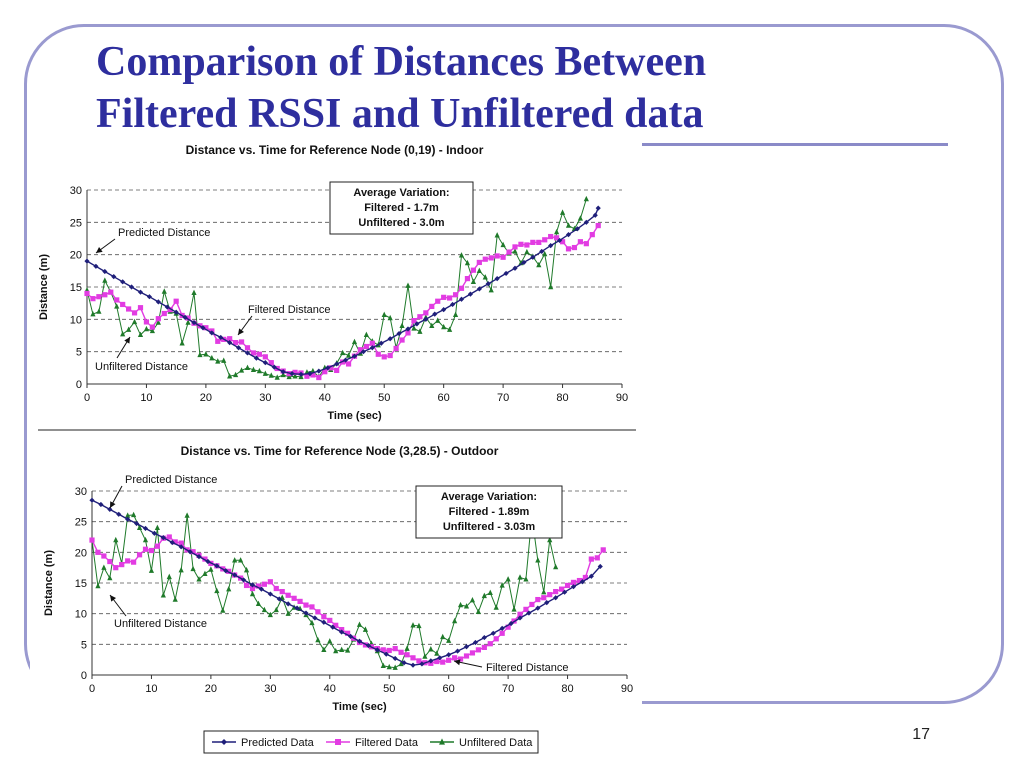 Image resolution: width=1024 pixels, height=768 pixels. Describe the element at coordinates (503, 398) in the screenshot. I see `x-tick-label: 70` at that location.